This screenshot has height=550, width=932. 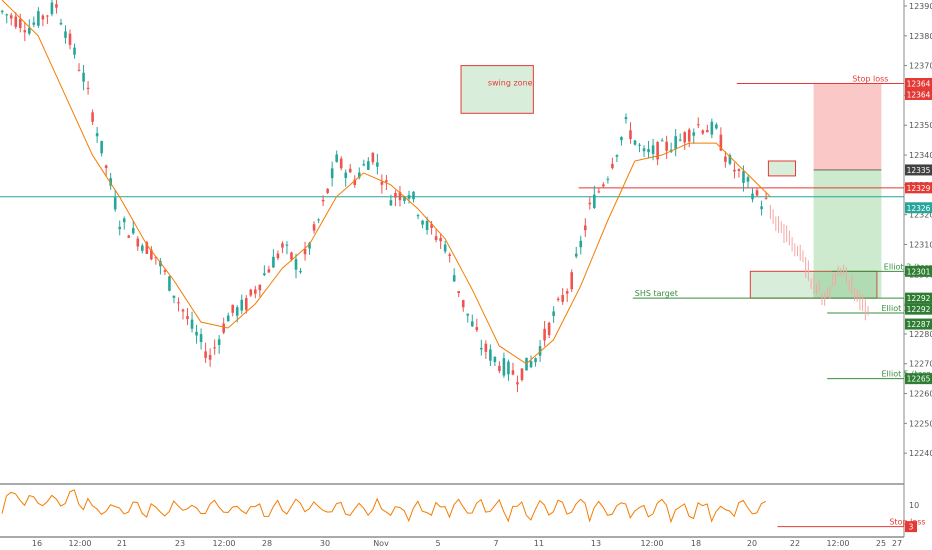 What do you see at coordinates (847, 234) in the screenshot?
I see `target-zone` at bounding box center [847, 234].